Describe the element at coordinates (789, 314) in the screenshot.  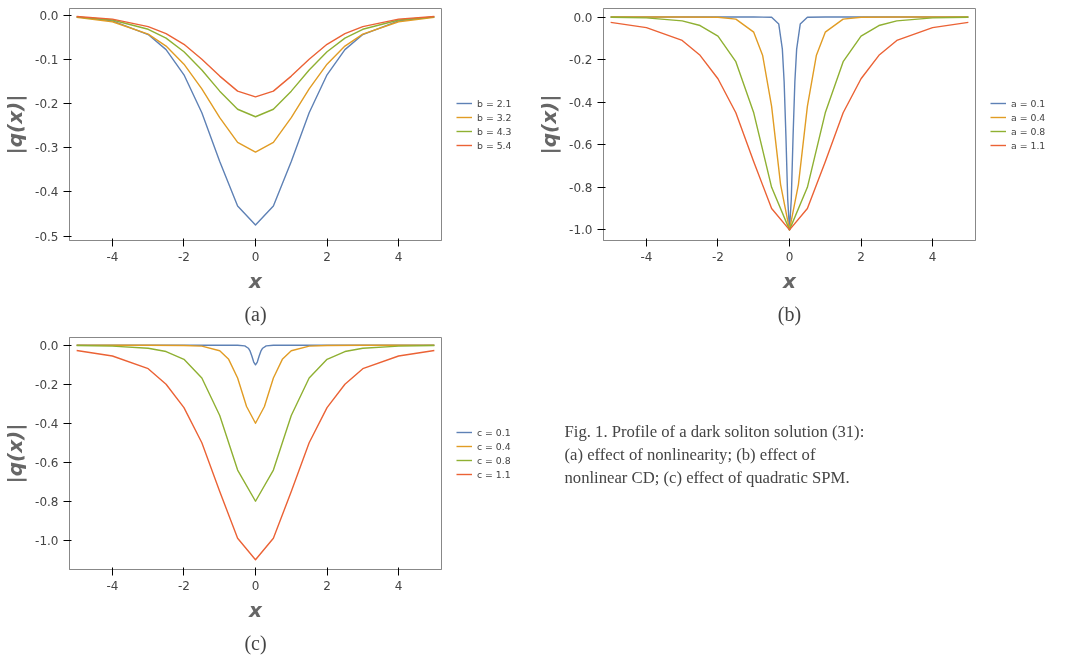
I see `text: (b)` at that location.